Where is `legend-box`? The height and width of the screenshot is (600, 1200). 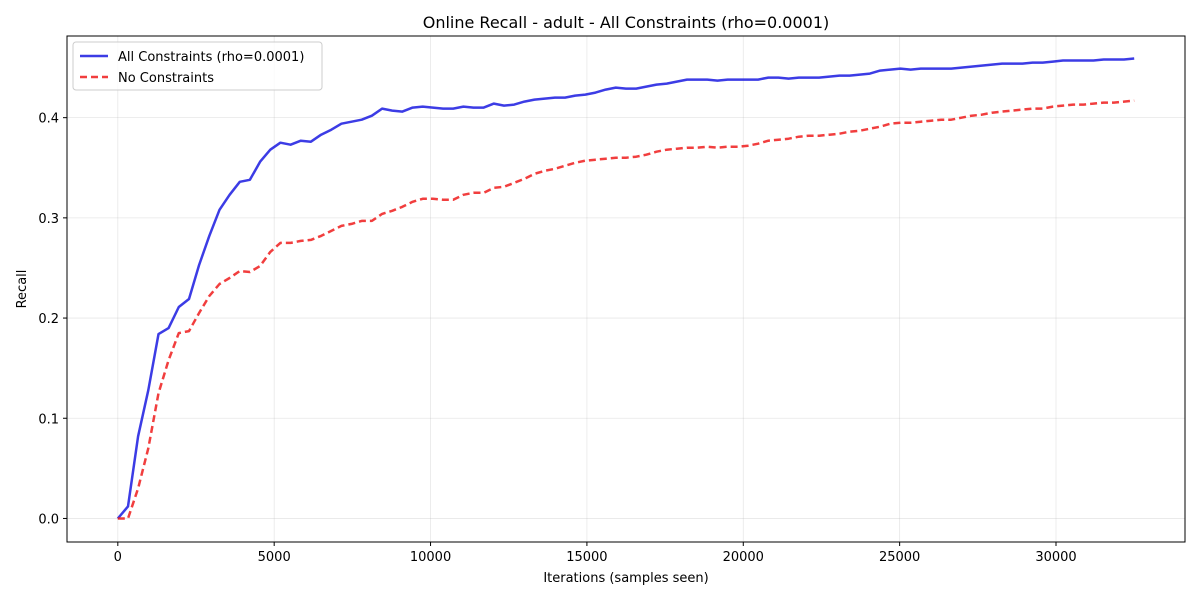 legend-box is located at coordinates (197, 66).